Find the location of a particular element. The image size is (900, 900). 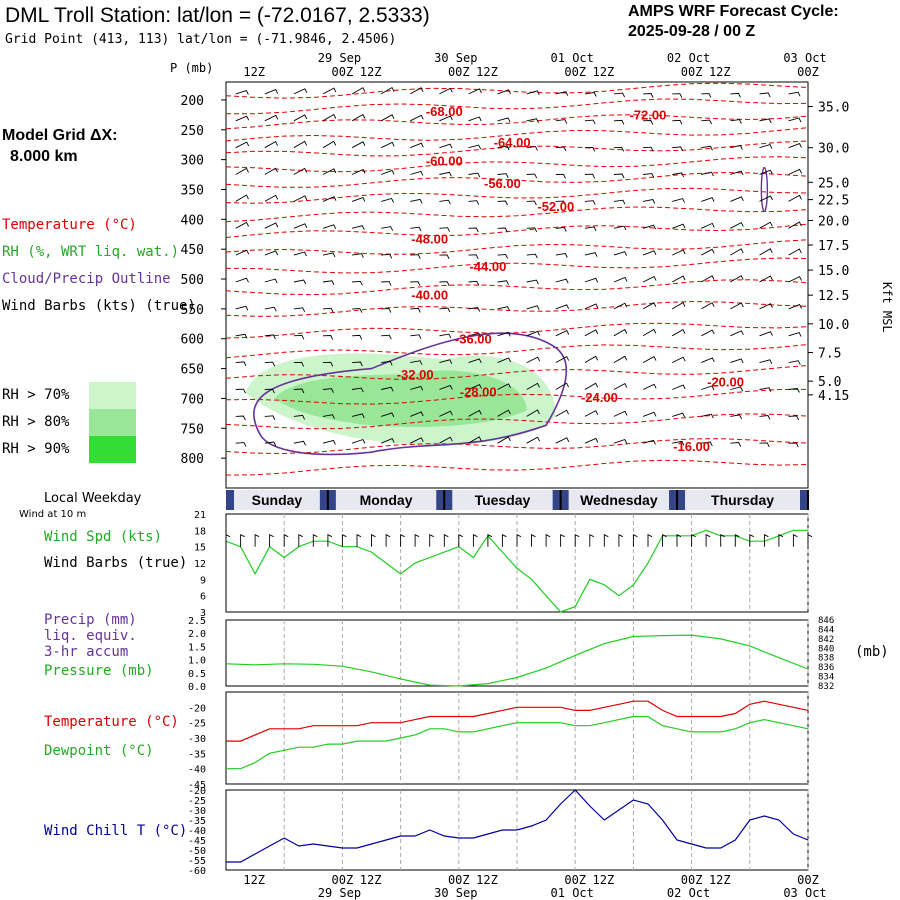

windchill-panel-tick-label: -35 is located at coordinates (197, 821).